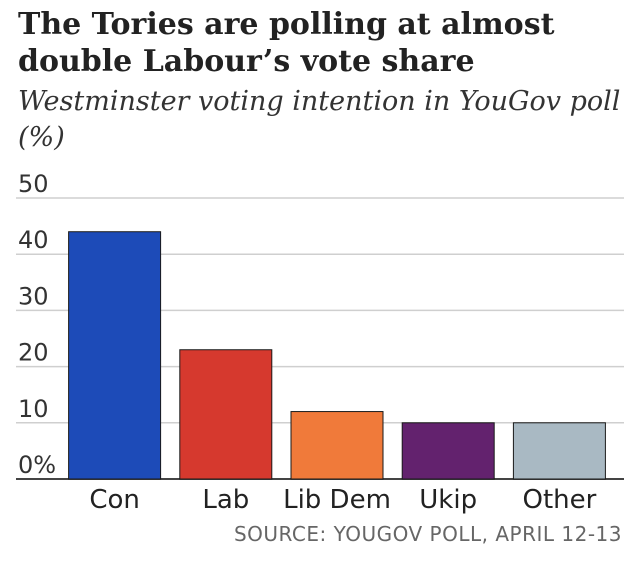 The width and height of the screenshot is (640, 564). Describe the element at coordinates (33, 353) in the screenshot. I see `y-tick-label: 20` at that location.